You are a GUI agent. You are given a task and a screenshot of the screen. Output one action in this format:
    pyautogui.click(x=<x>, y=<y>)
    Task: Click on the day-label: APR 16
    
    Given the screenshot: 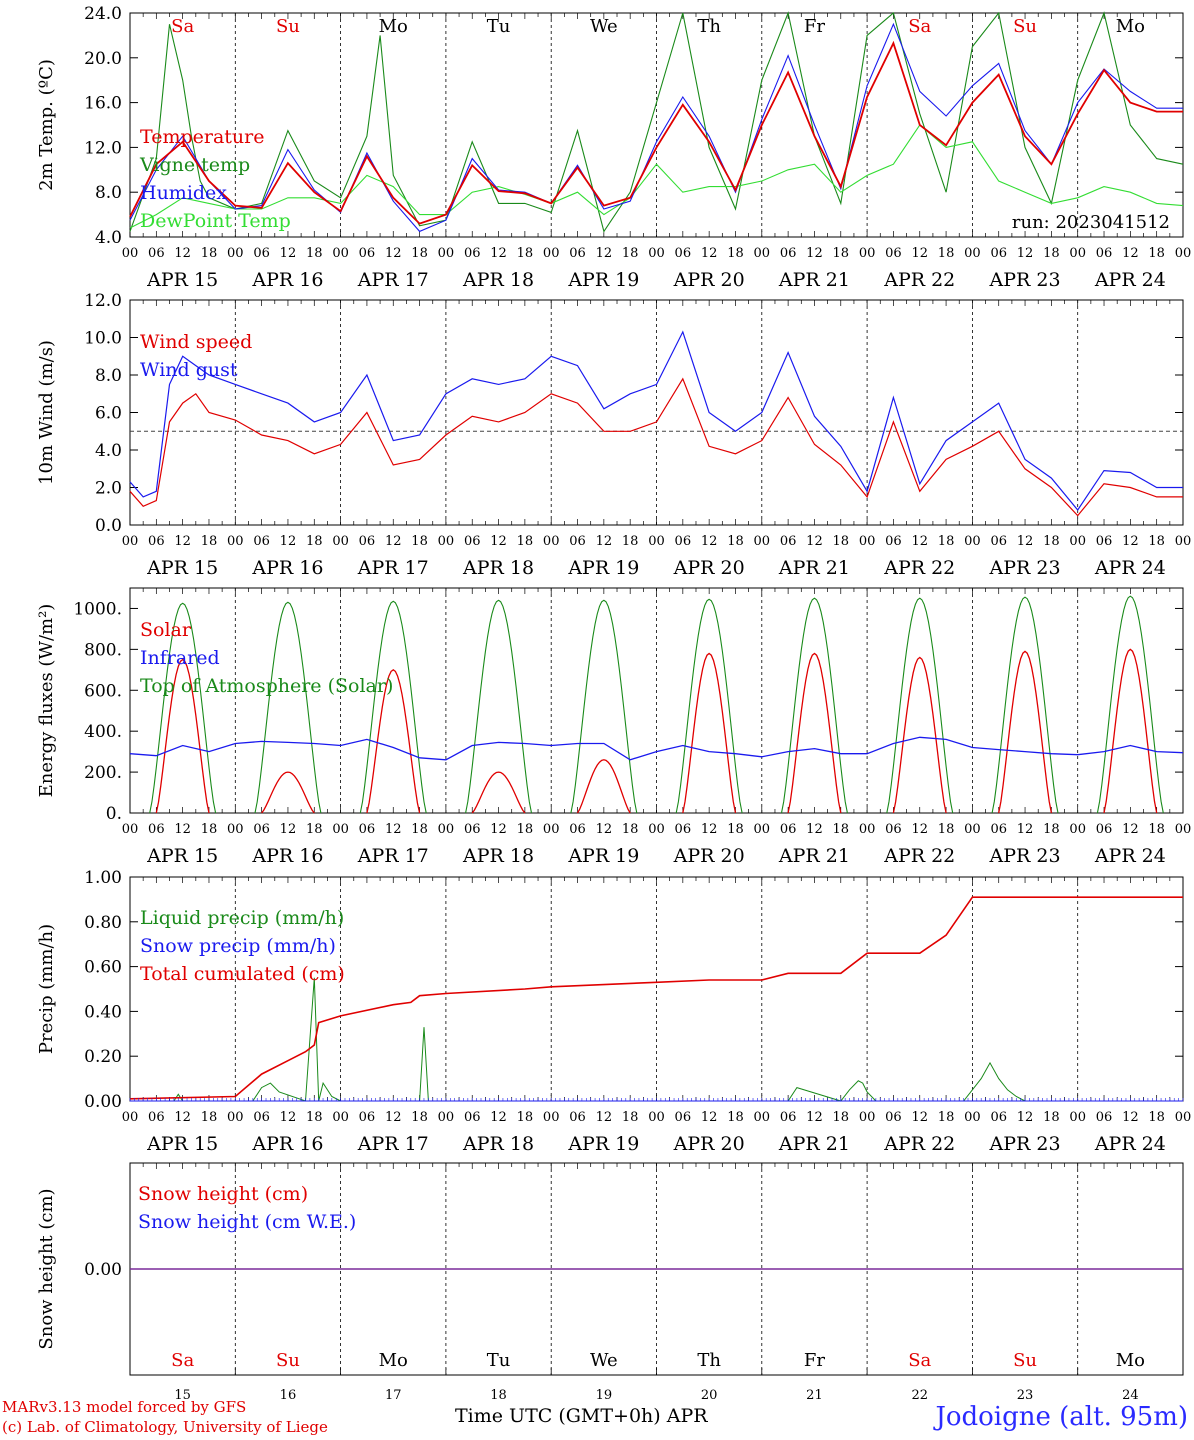 What is the action you would take?
    pyautogui.click(x=287, y=568)
    